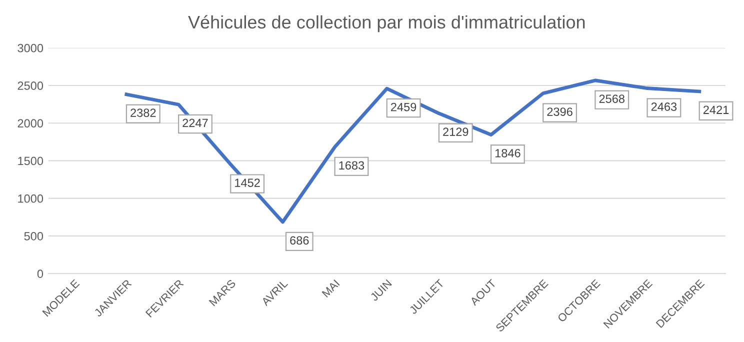 The height and width of the screenshot is (342, 744). Describe the element at coordinates (195, 123) in the screenshot. I see `data-label: 2247` at that location.